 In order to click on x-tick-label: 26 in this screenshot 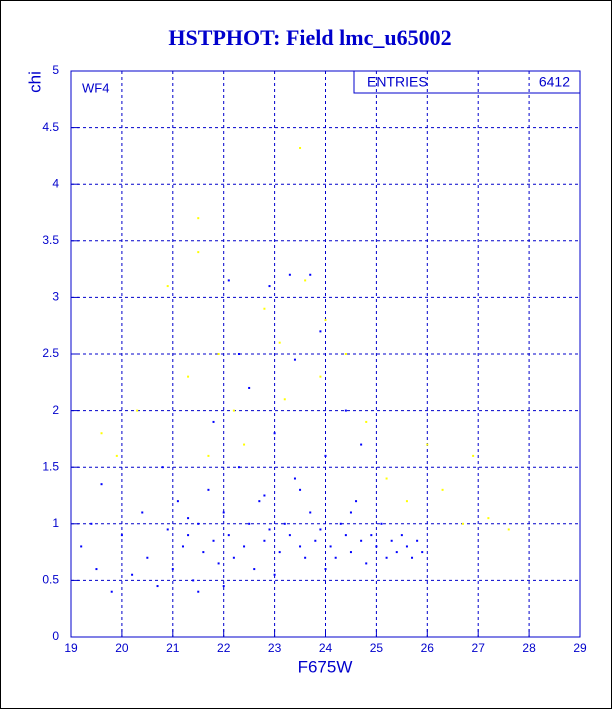, I will do `click(428, 648)`.